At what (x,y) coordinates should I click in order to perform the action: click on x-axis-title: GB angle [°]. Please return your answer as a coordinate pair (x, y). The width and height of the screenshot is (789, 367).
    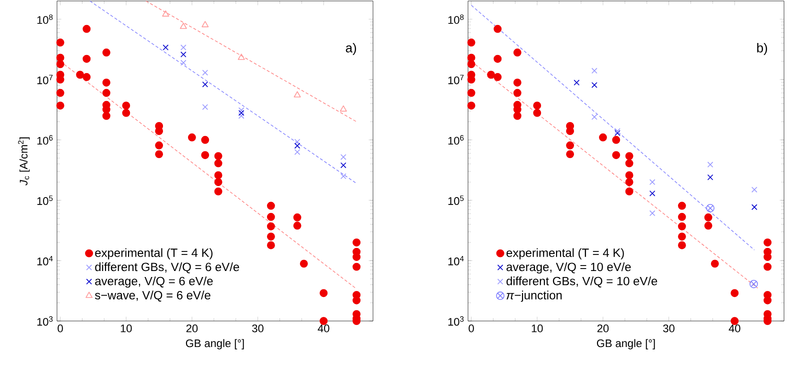
    Looking at the image, I should click on (625, 344).